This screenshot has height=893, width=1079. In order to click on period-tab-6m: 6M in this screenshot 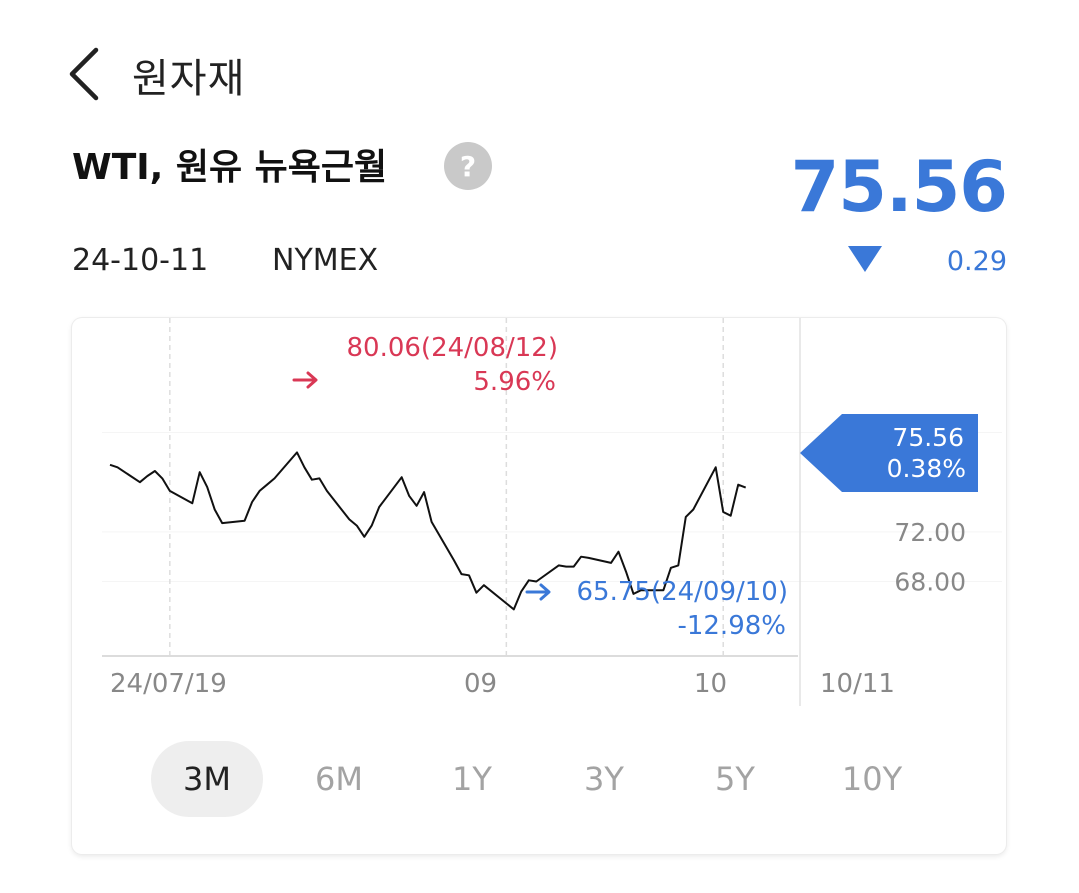, I will do `click(339, 779)`.